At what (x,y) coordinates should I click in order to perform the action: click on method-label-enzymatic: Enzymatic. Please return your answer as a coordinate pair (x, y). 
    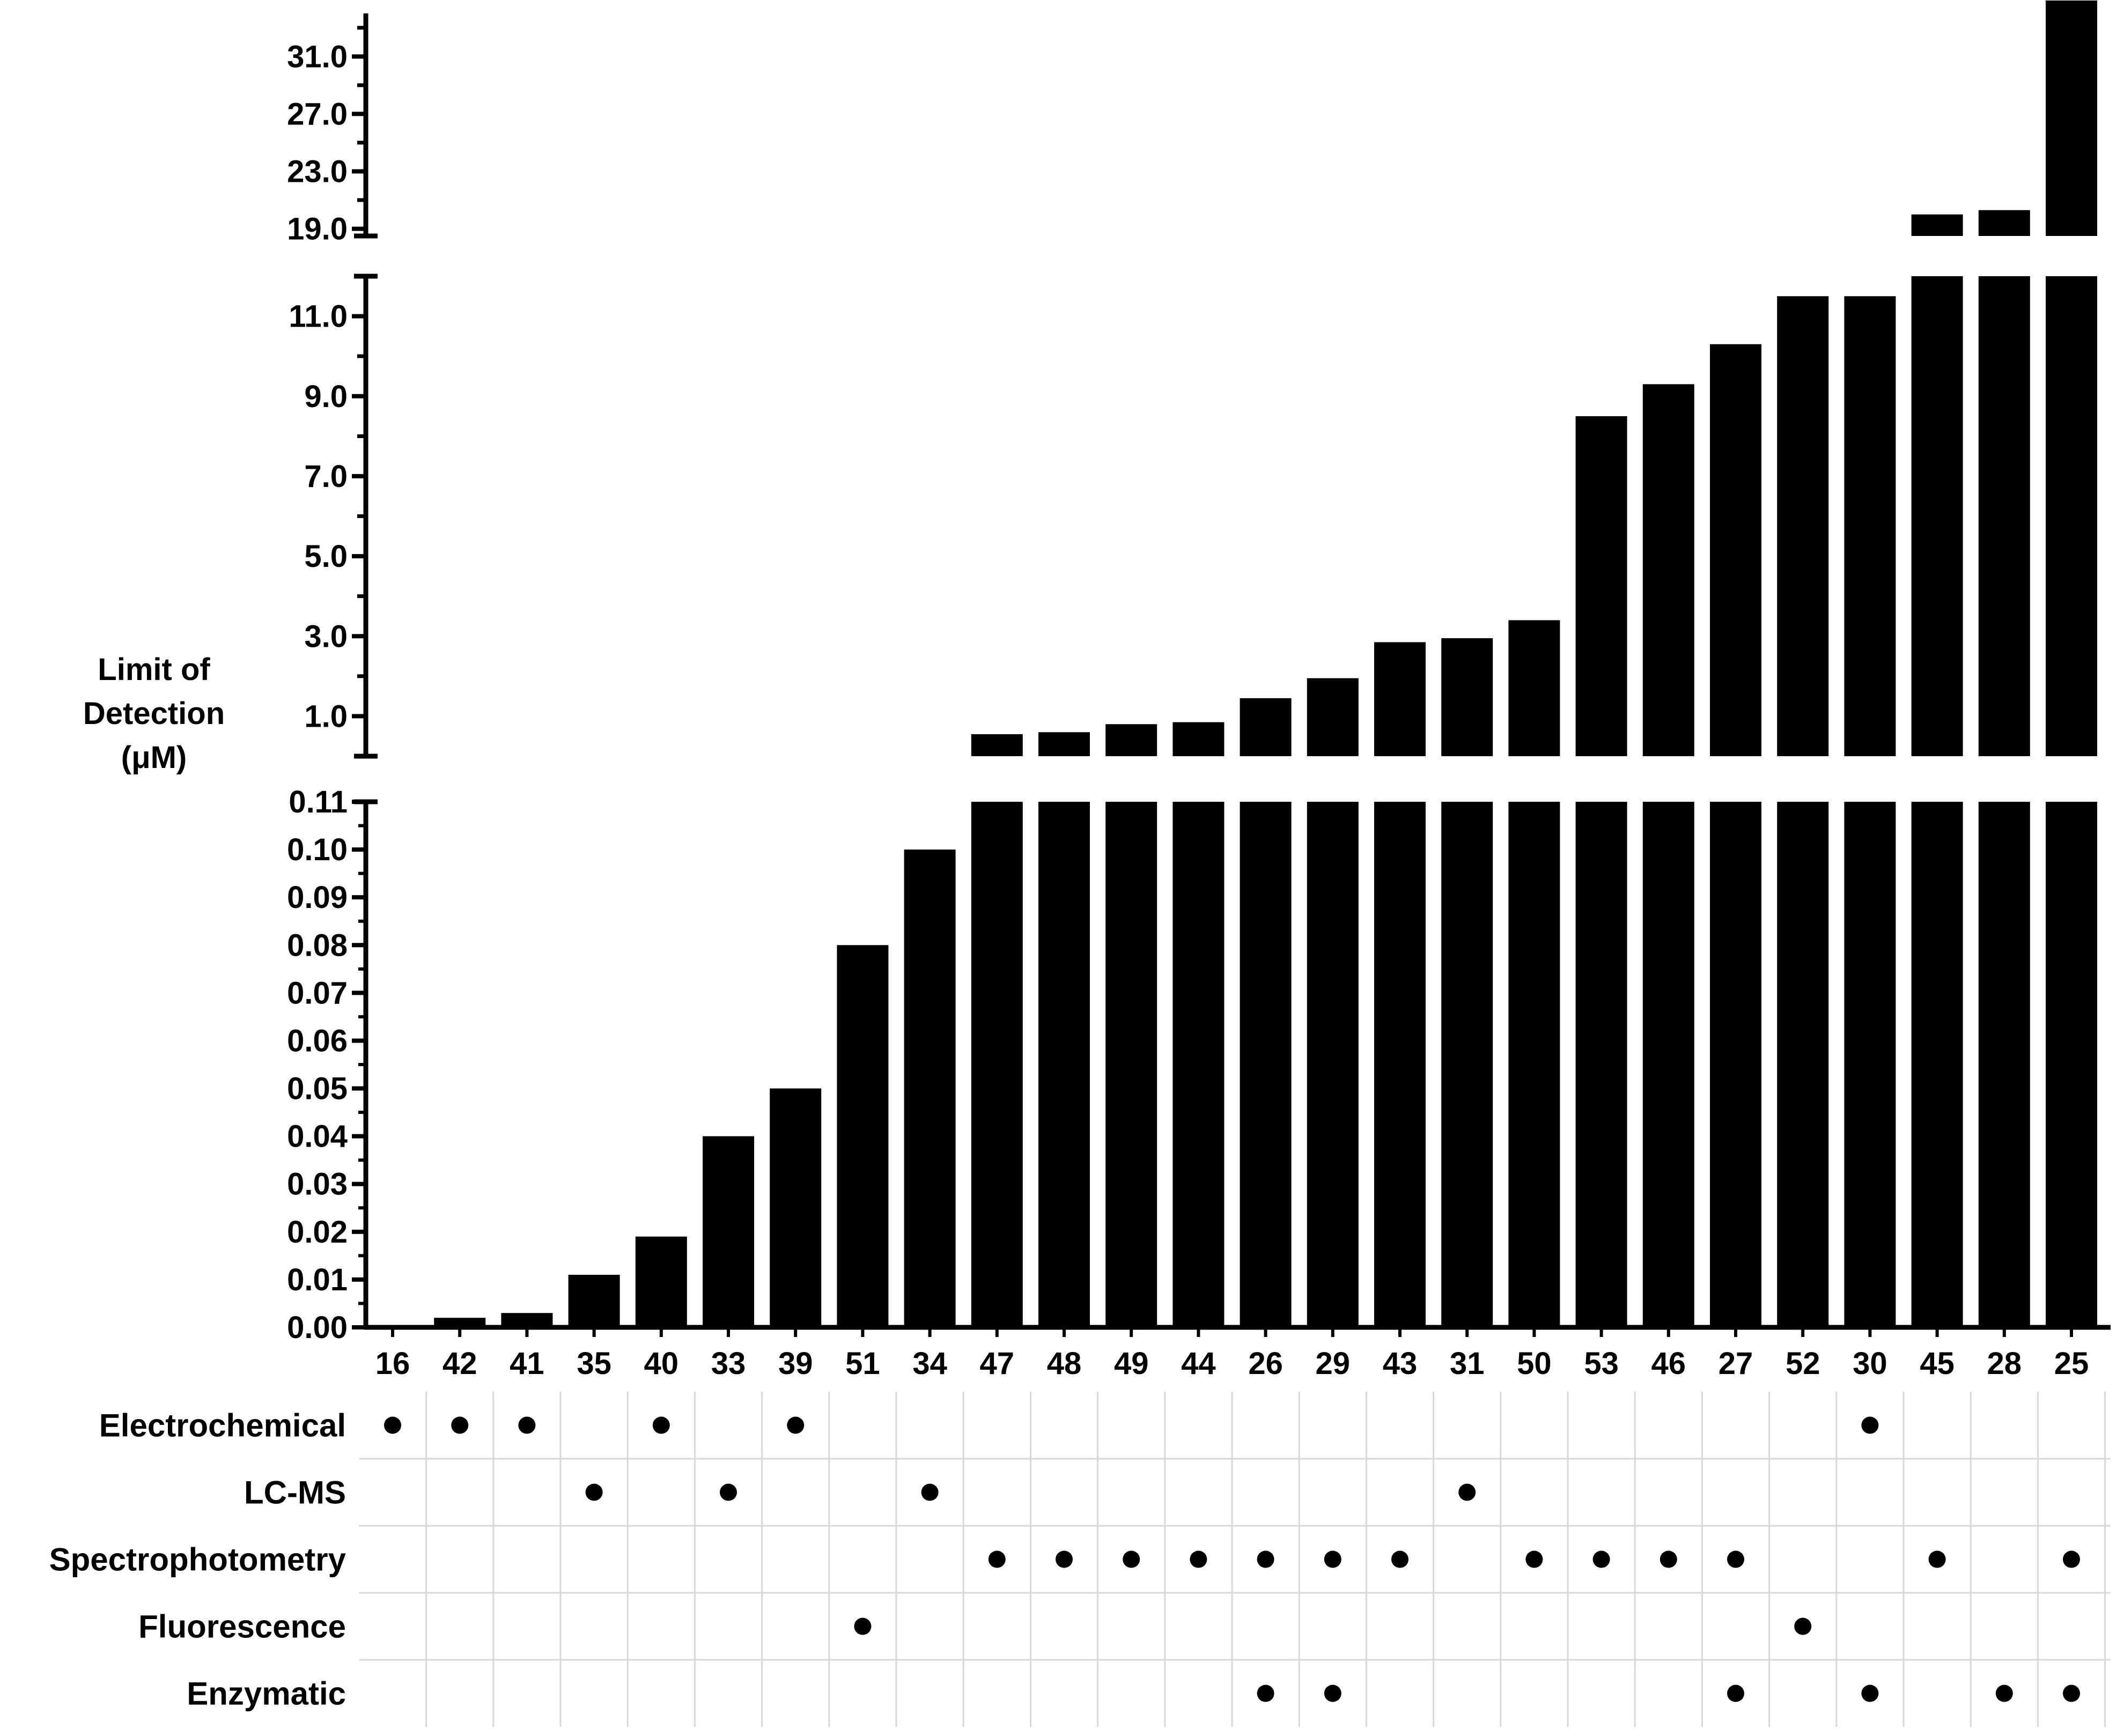
    Looking at the image, I should click on (266, 1694).